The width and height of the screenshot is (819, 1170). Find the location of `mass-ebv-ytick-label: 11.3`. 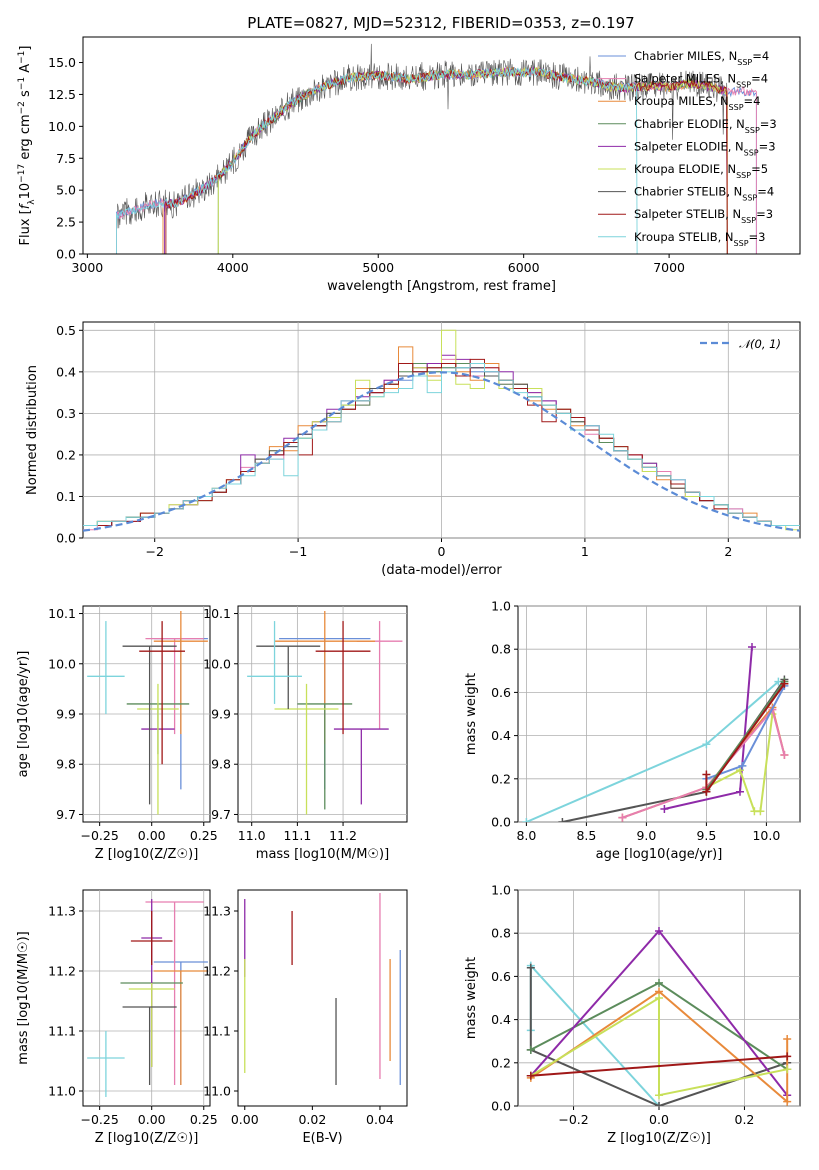

mass-ebv-ytick-label: 11.3 is located at coordinates (217, 911).